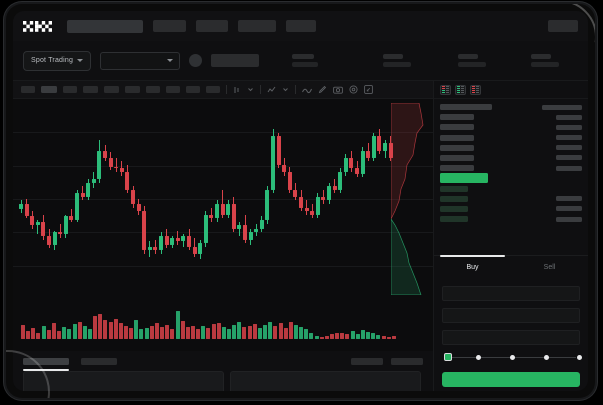 The height and width of the screenshot is (405, 603). What do you see at coordinates (300, 61) in the screenshot?
I see `sub-header-bar: Spot Trading` at bounding box center [300, 61].